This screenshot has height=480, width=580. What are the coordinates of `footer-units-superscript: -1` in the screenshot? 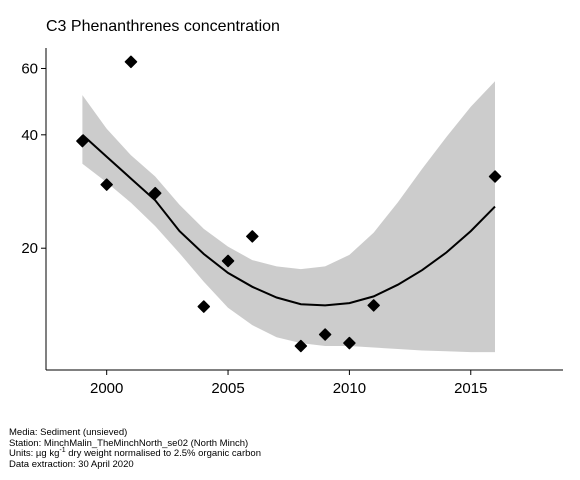 It's located at (62, 450).